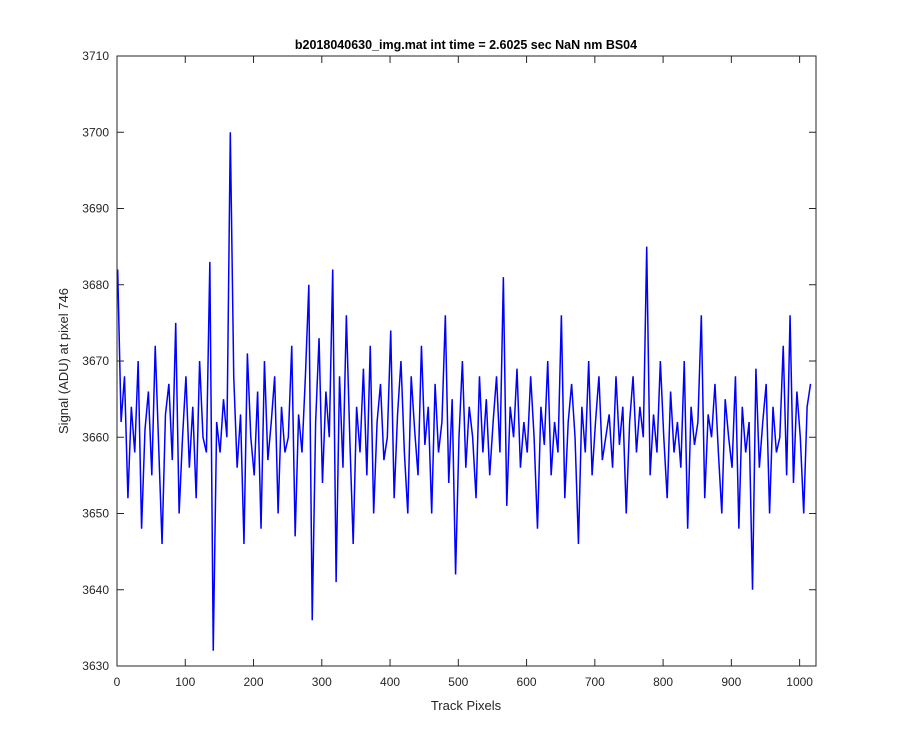 The image size is (900, 750). I want to click on x-tick-label: 800, so click(663, 682).